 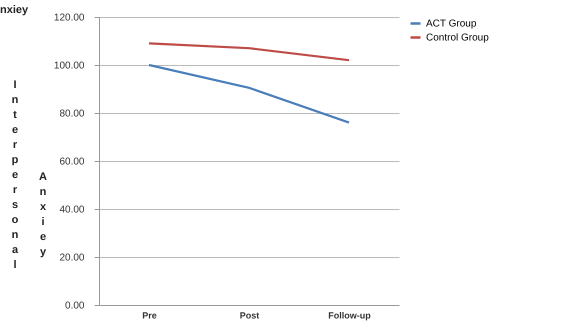 I want to click on legend-label: ACT Group, so click(x=451, y=24).